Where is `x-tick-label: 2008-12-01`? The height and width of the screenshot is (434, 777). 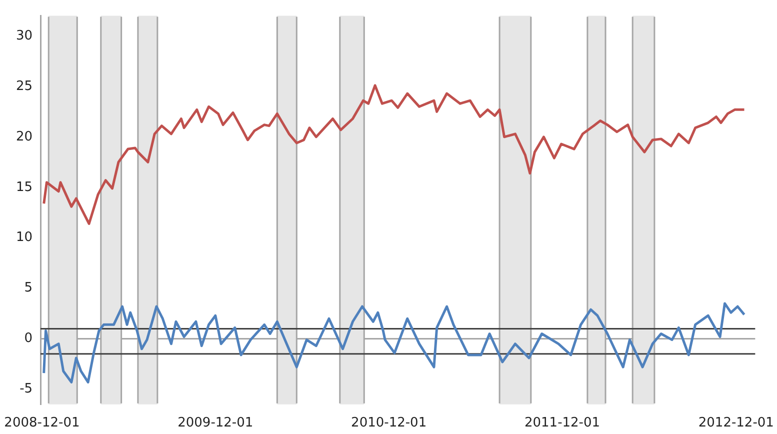
x-tick-label: 2008-12-01 is located at coordinates (42, 423).